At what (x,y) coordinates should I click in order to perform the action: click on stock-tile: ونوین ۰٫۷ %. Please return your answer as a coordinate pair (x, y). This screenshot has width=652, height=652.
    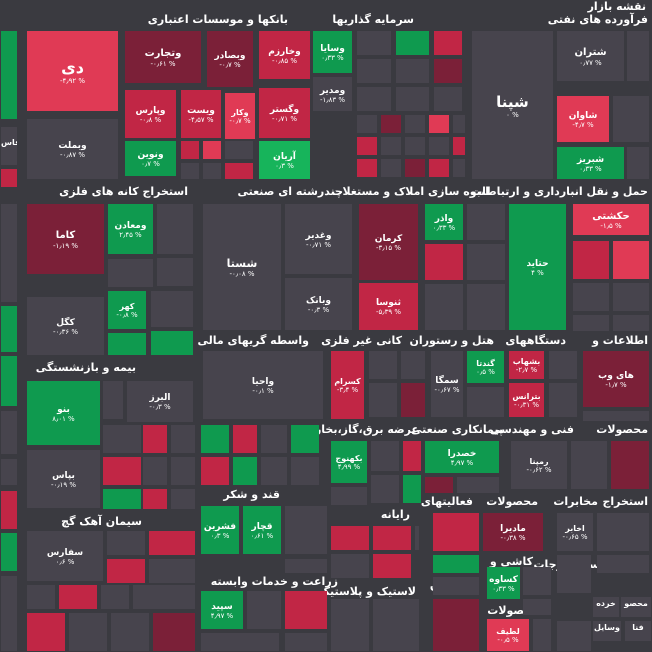
    Looking at the image, I should click on (150, 158).